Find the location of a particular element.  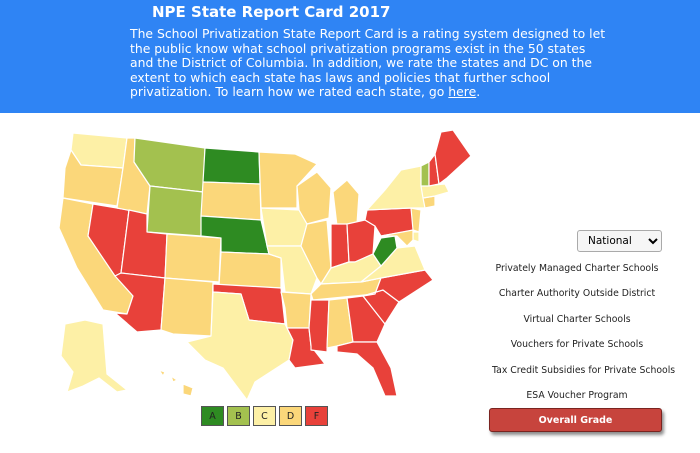

overall-grade-button: Overall Grade is located at coordinates (575, 420).